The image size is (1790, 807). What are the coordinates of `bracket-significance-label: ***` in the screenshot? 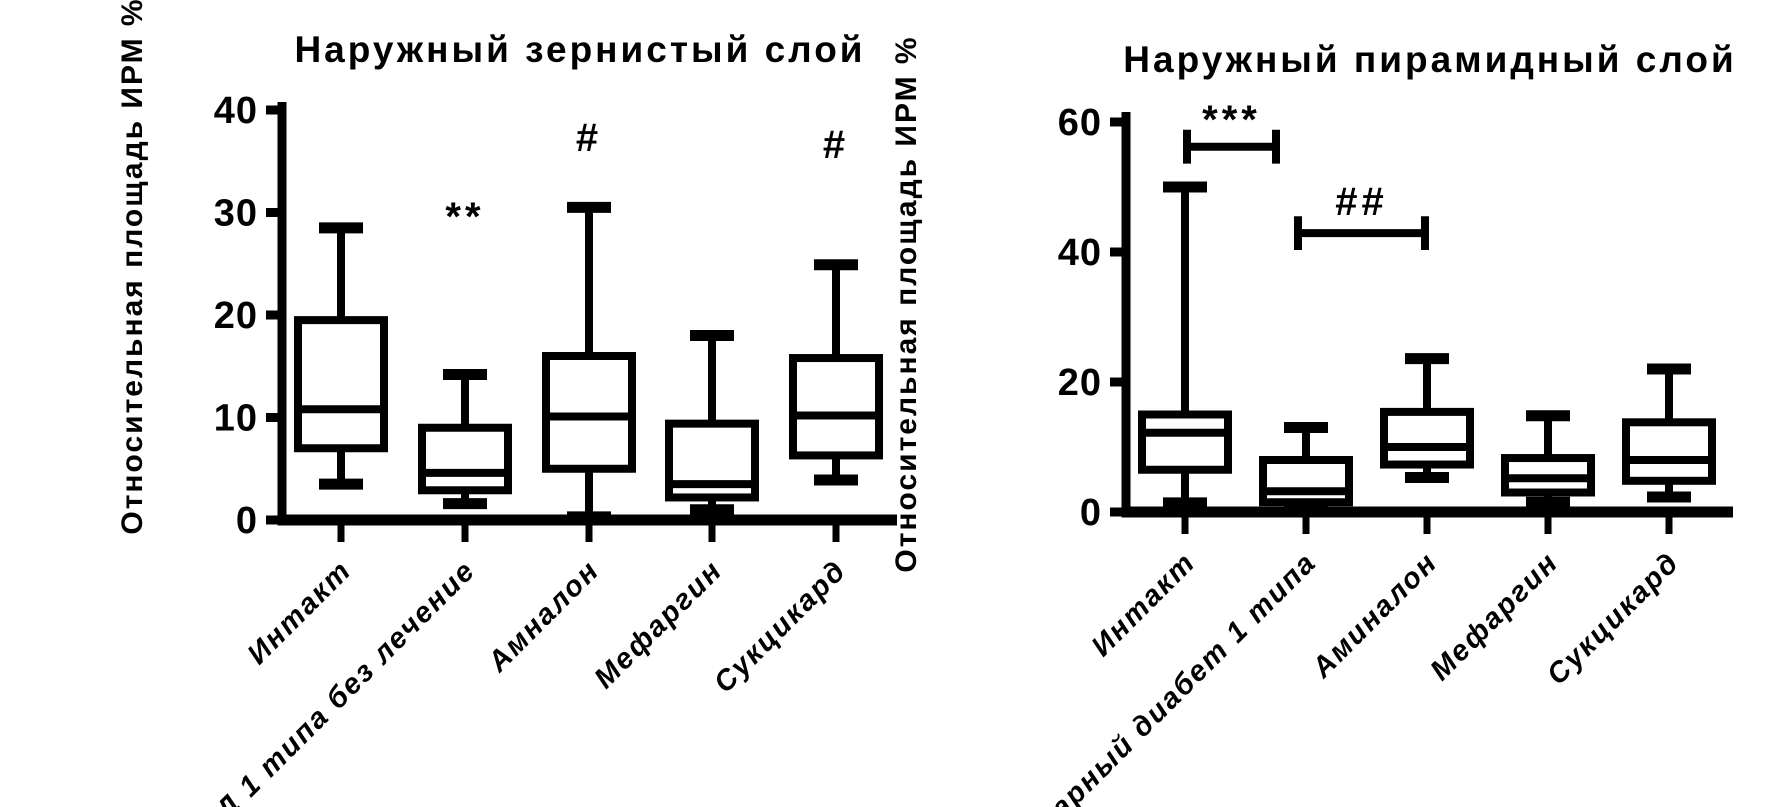 It's located at (1231, 120).